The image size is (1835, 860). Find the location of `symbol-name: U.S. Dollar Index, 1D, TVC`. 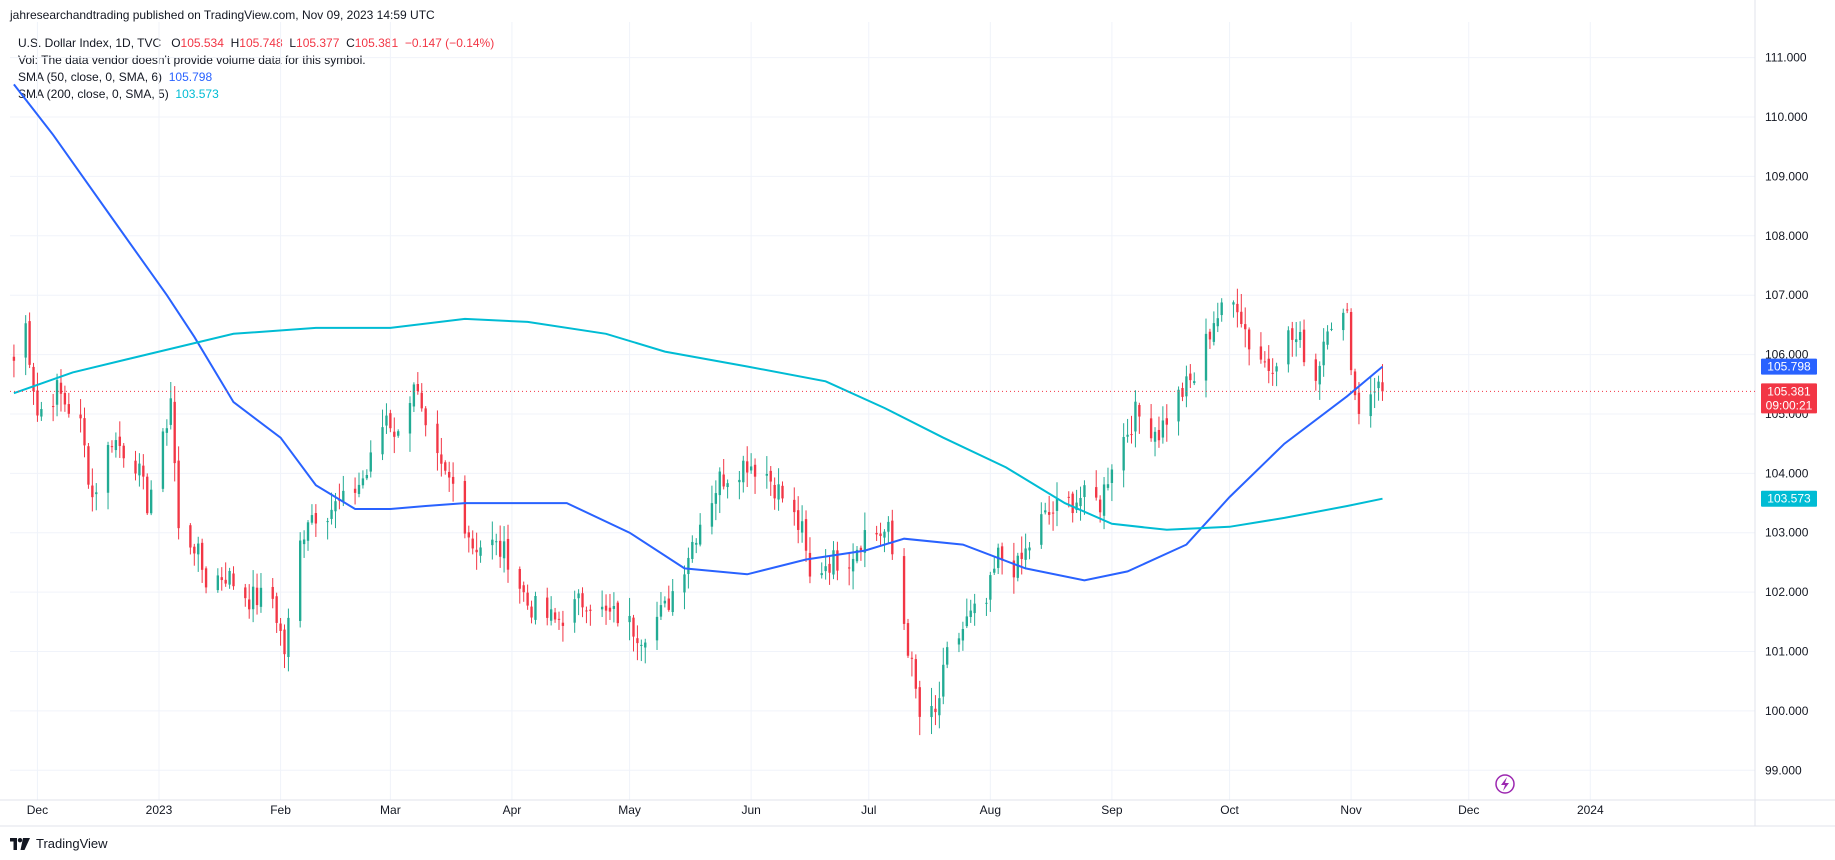

symbol-name: U.S. Dollar Index, 1D, TVC is located at coordinates (90, 43).